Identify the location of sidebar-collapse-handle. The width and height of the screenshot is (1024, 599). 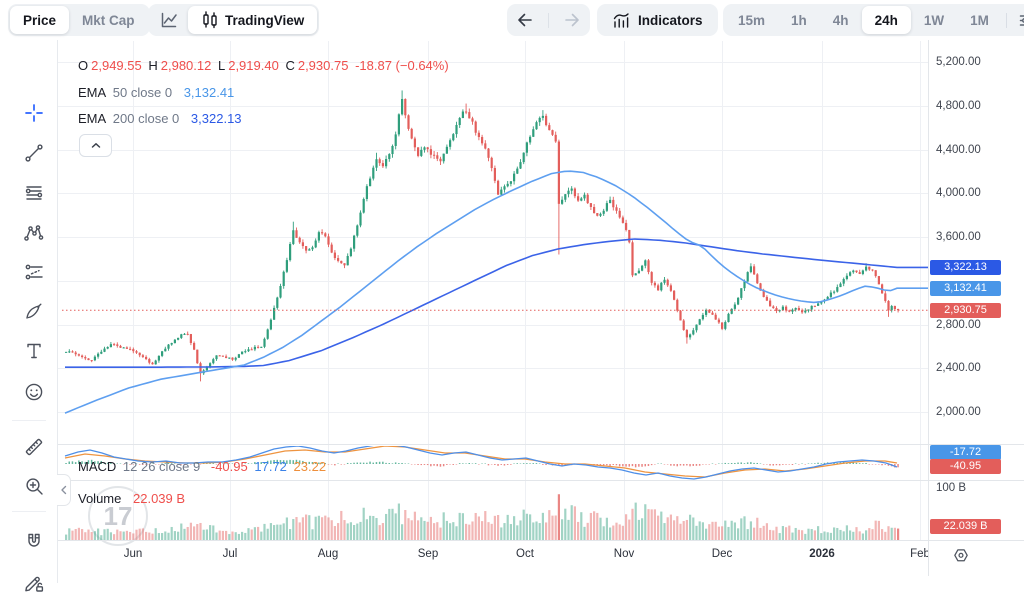
(64, 490).